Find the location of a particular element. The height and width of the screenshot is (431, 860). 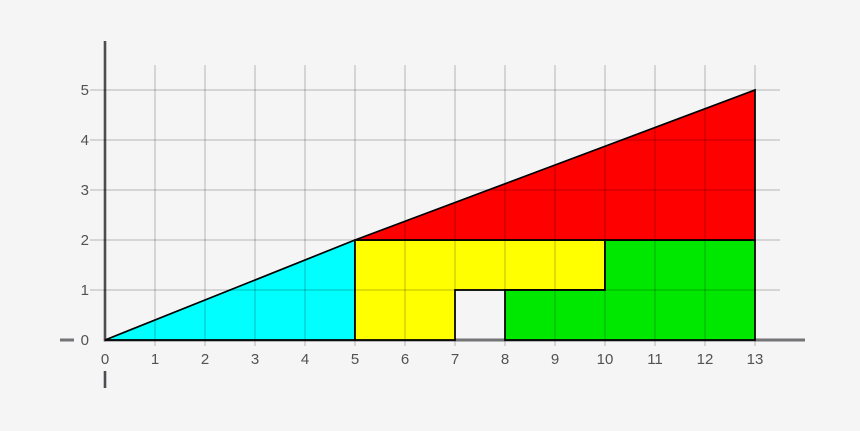

x-tick-label-13: 13 is located at coordinates (755, 359).